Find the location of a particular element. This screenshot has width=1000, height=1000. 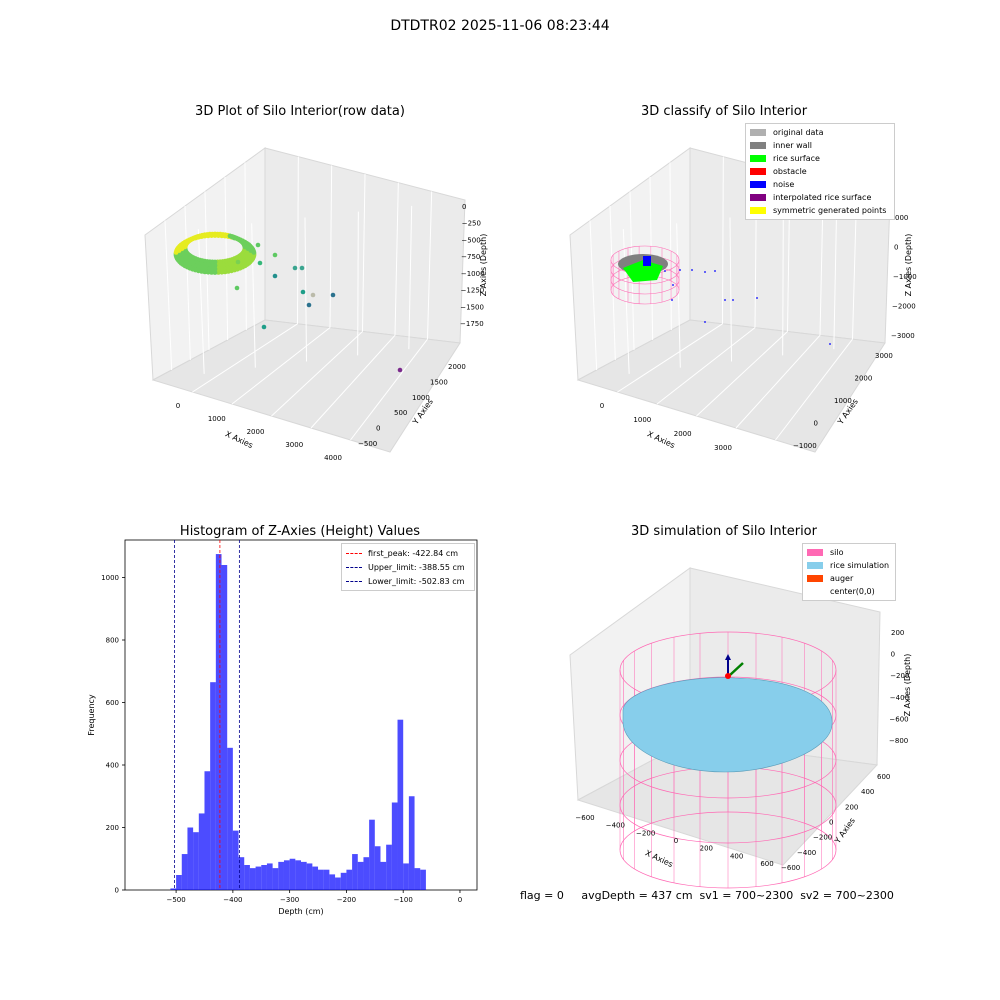

y-tick-label: 600 is located at coordinates (112, 703).